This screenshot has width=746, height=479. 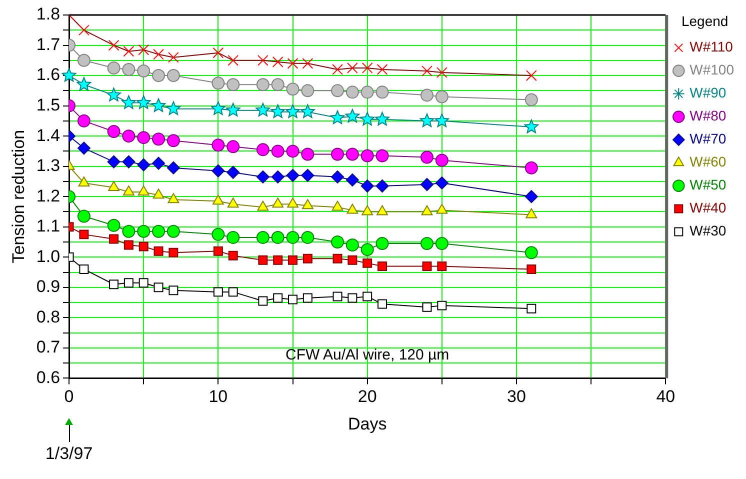 I want to click on y-tick-label: 1.7, so click(x=48, y=44).